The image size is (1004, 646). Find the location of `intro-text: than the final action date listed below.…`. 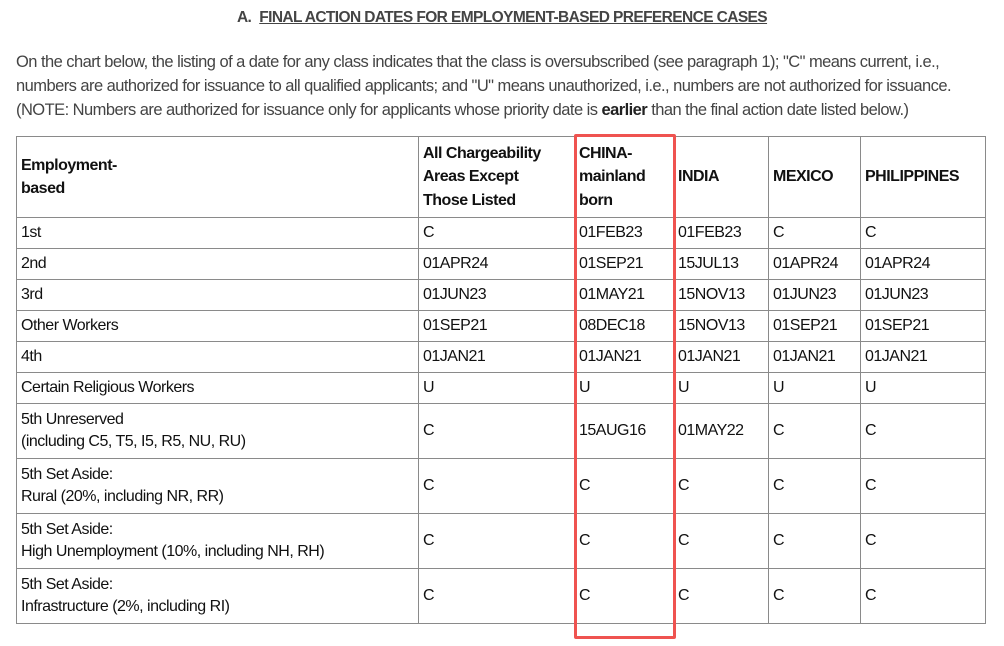

intro-text: than the final action date listed below.… is located at coordinates (778, 110).